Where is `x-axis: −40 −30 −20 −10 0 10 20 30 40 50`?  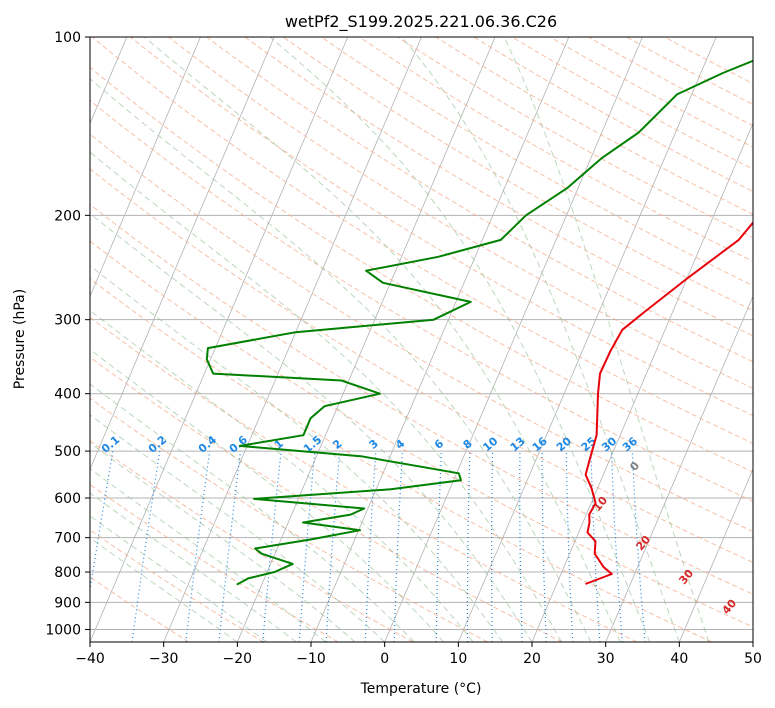
x-axis: −40 −30 −20 −10 0 10 20 30 40 50 is located at coordinates (418, 654).